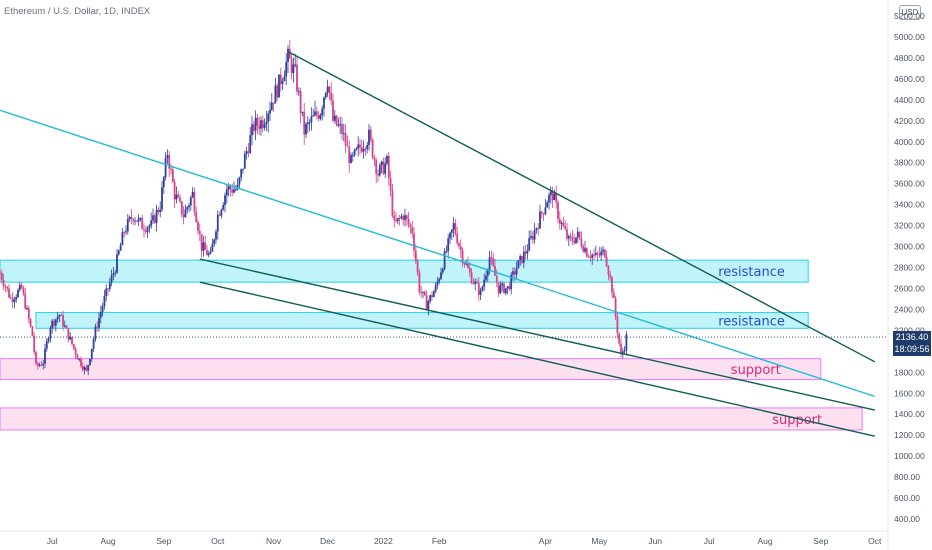 The image size is (932, 550). I want to click on chart-title: Ethereum / U.S. Dollar, 1D, INDEX, so click(77, 11).